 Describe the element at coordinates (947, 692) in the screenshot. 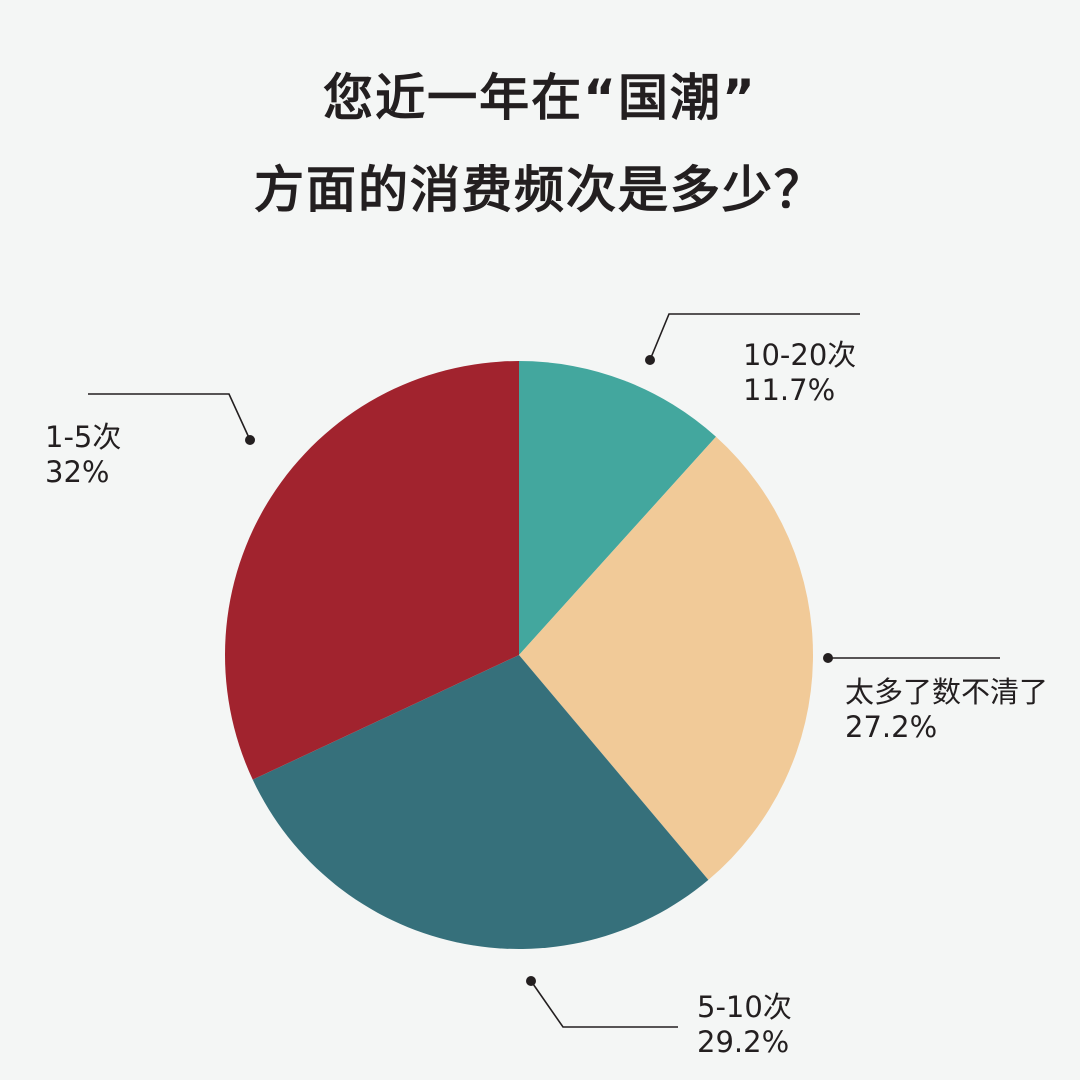

I see `label-too-many-name: 太多了数不清了` at that location.